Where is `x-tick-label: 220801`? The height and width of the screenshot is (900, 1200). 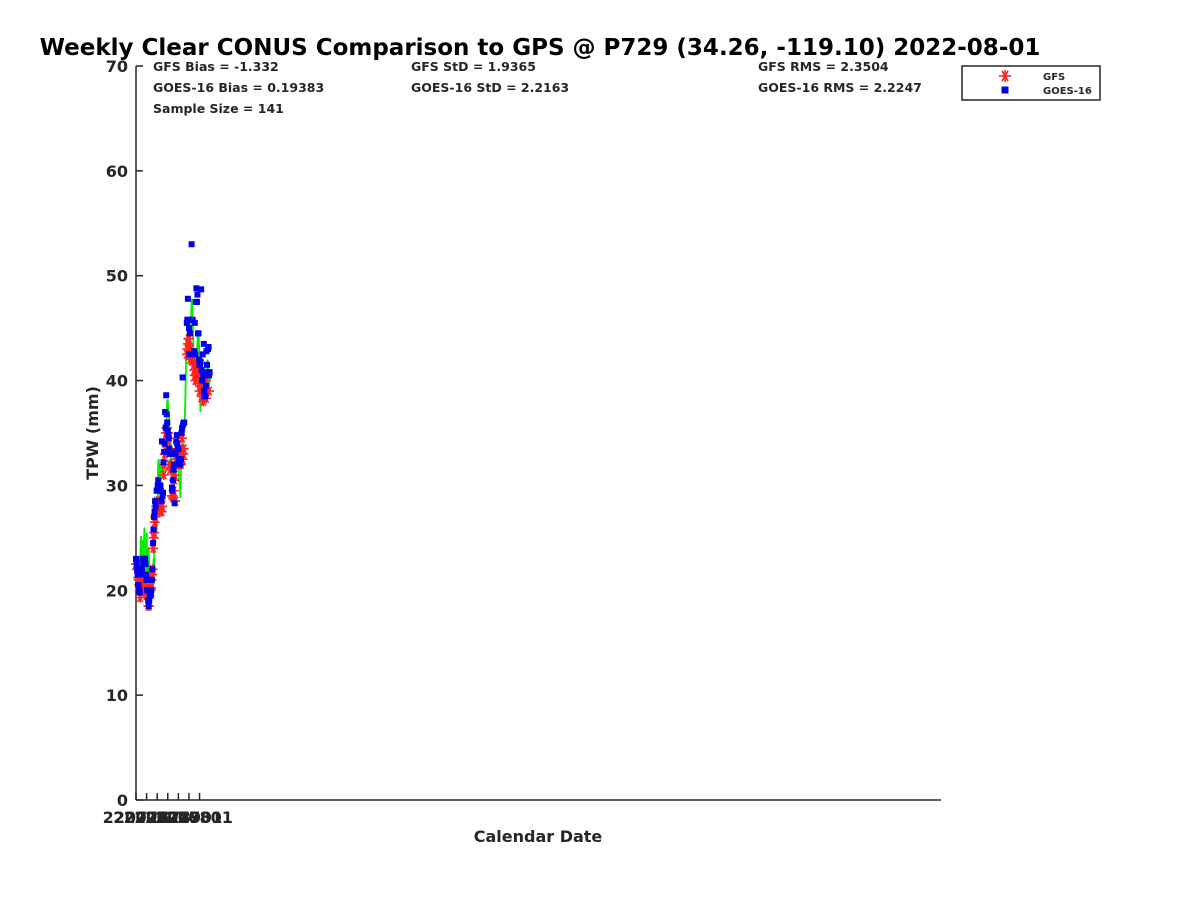 x-tick-label: 220801 is located at coordinates (199, 817).